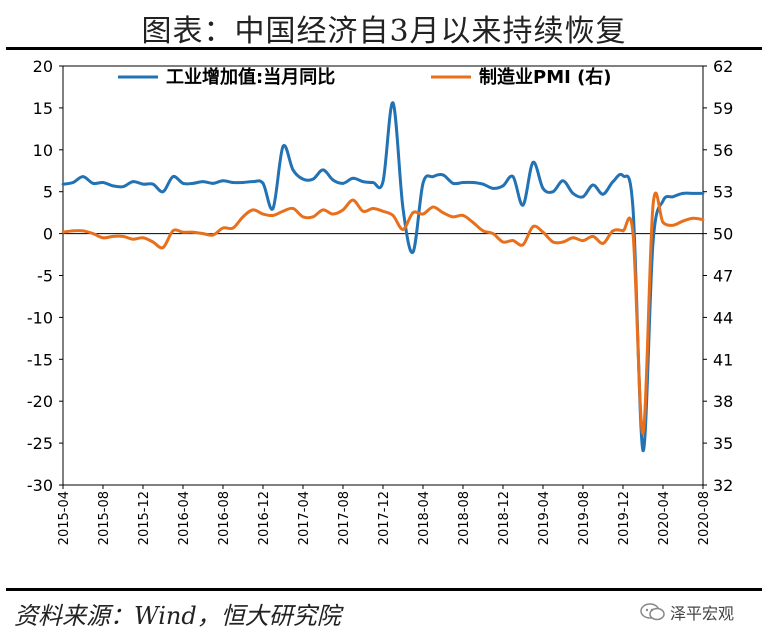  What do you see at coordinates (424, 518) in the screenshot?
I see `x-tick-label: 2018-04` at bounding box center [424, 518].